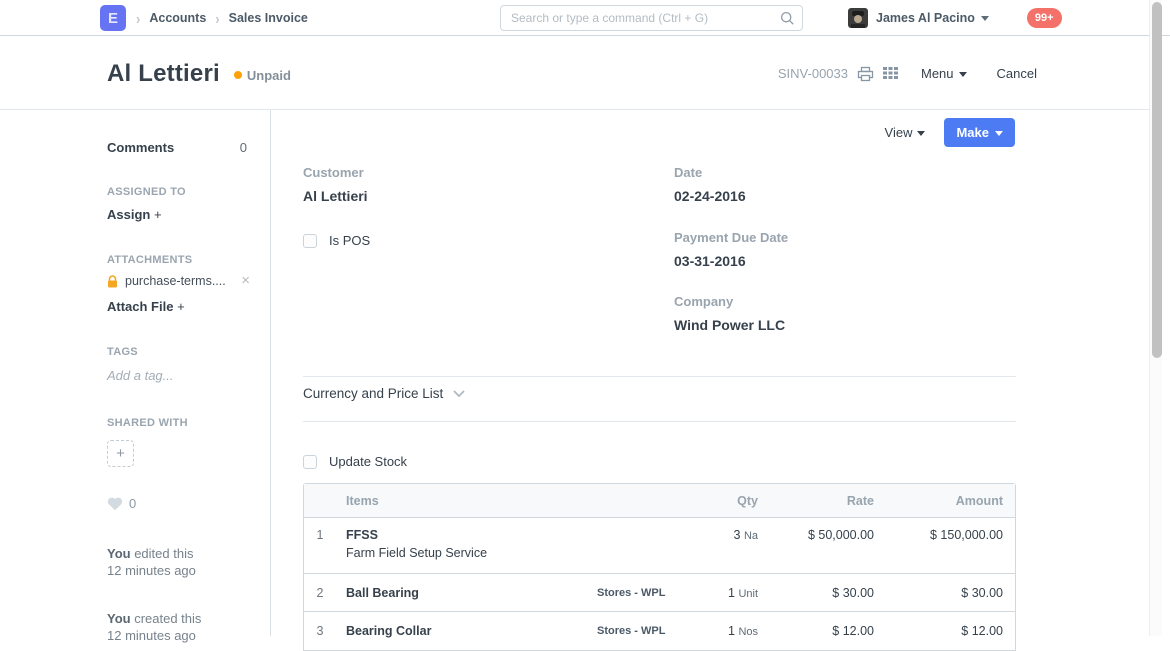 This screenshot has width=1170, height=651. I want to click on global-search, so click(651, 18).